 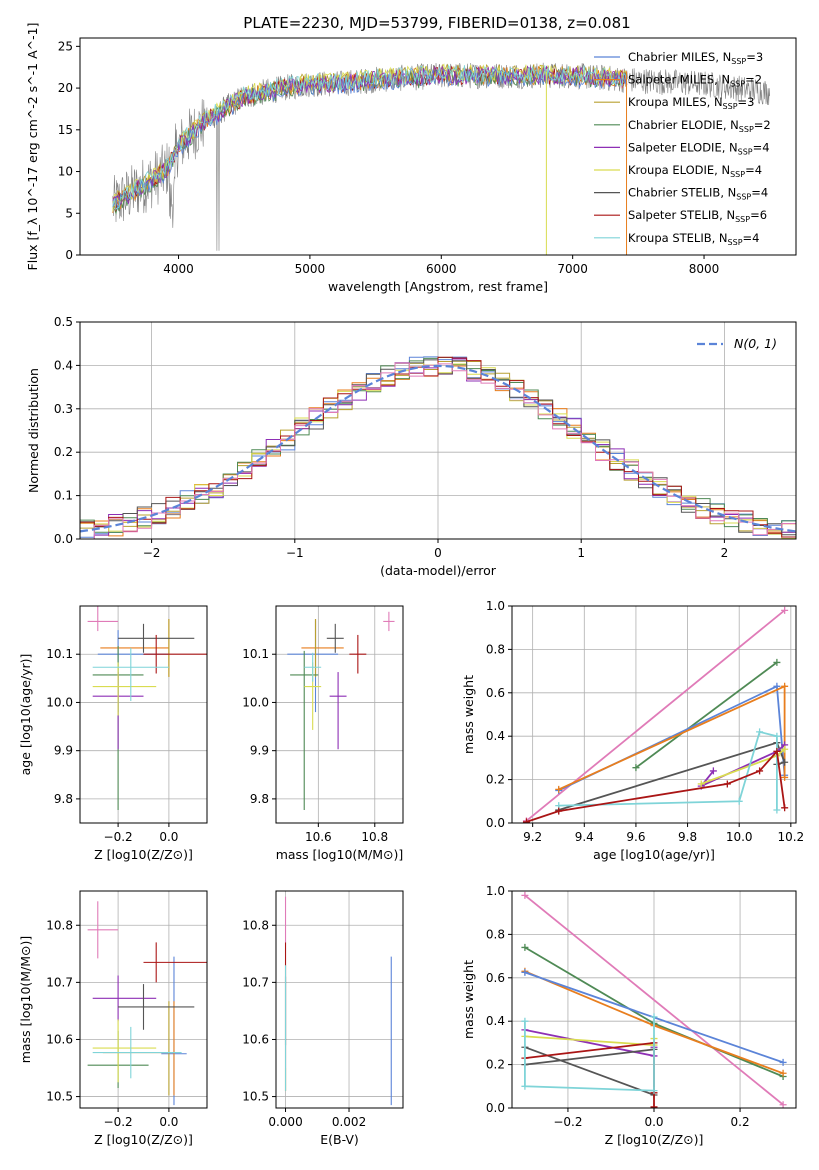 I want to click on y-axis-label: Normed distribution, so click(x=33, y=430).